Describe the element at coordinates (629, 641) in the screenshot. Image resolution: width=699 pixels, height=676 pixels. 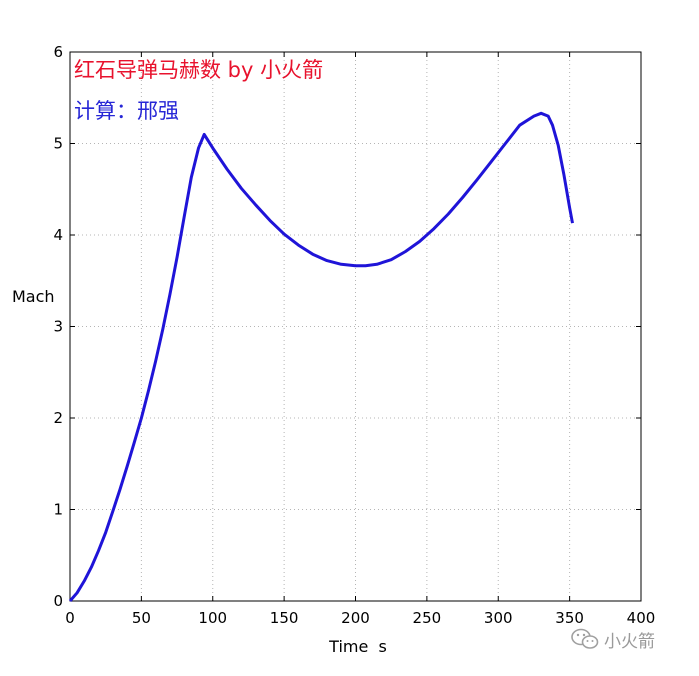
I see `watermark-text: 小火箭` at that location.